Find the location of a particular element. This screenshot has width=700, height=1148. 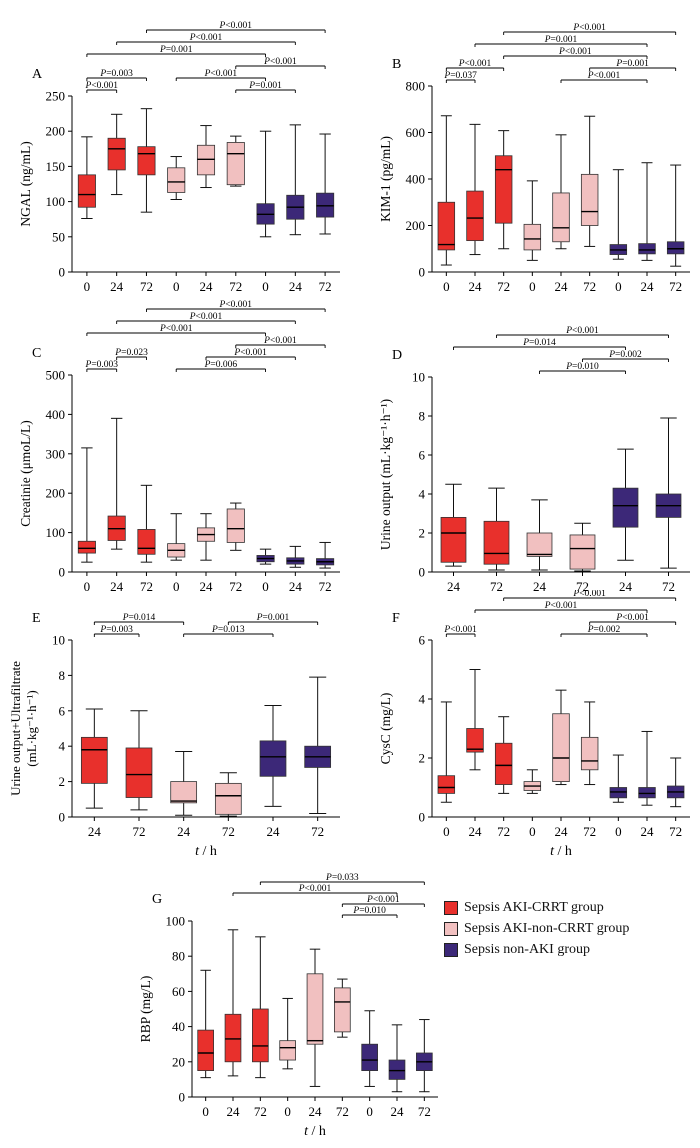

y-tick-label: 800 is located at coordinates (416, 86).